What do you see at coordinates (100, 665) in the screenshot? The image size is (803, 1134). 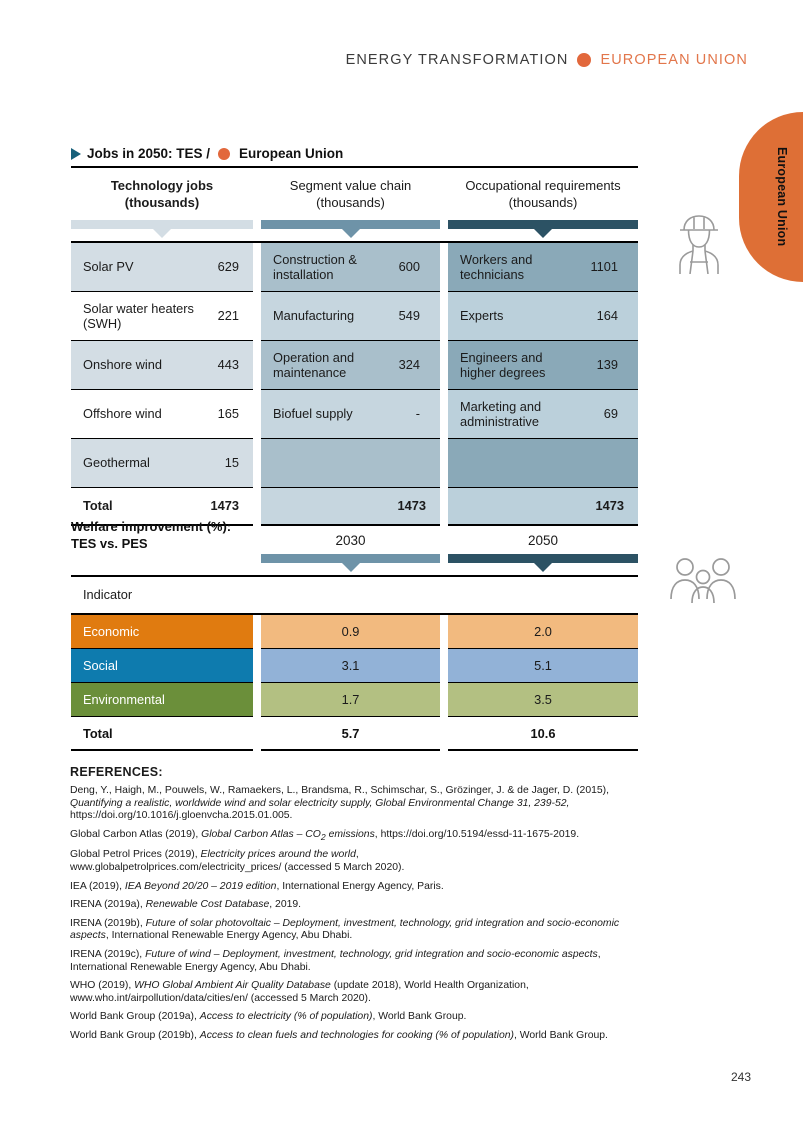 I see `welfare-row-label: Social` at bounding box center [100, 665].